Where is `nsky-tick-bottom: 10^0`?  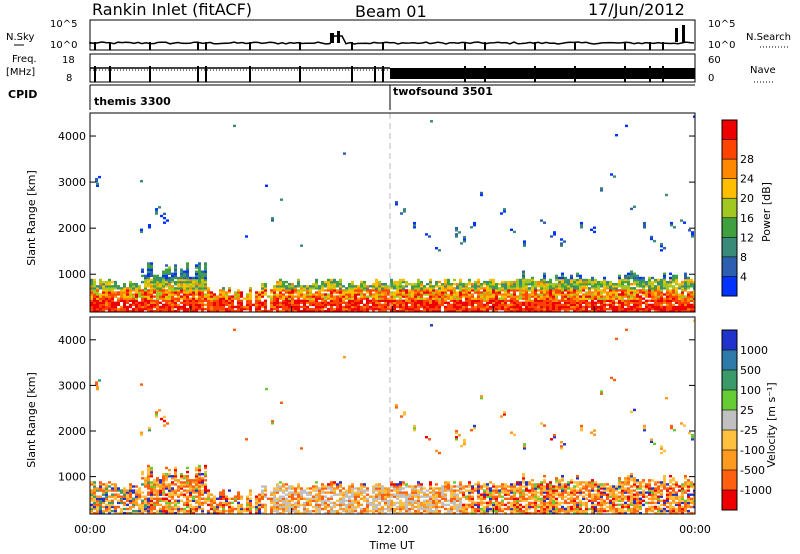 nsky-tick-bottom: 10^0 is located at coordinates (63, 45).